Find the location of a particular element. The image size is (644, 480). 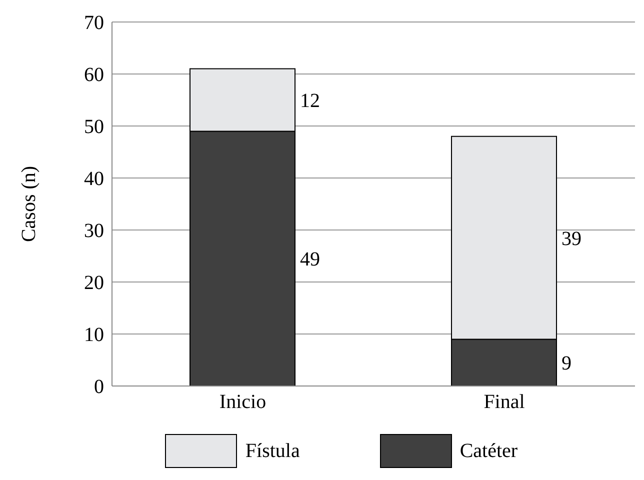

y-axis-title: Casos (n) is located at coordinates (29, 204).